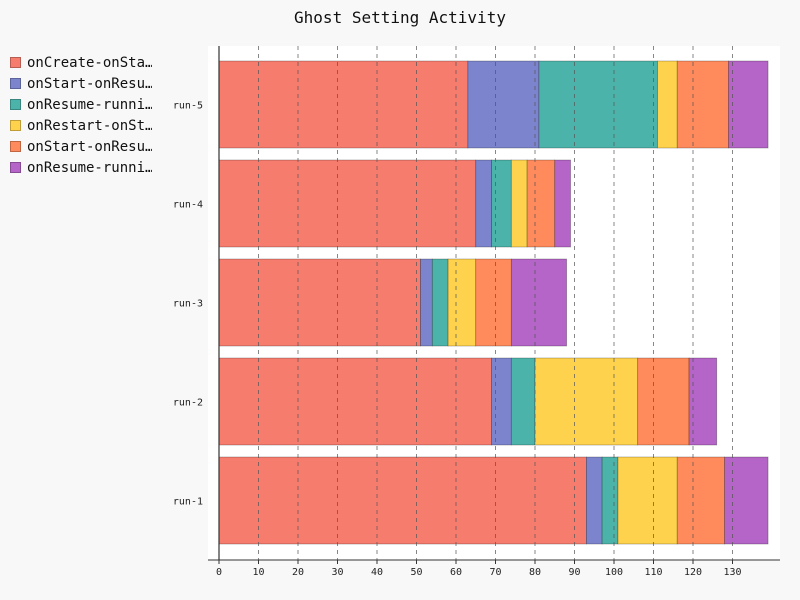 The width and height of the screenshot is (800, 600). What do you see at coordinates (188, 502) in the screenshot?
I see `y-tick-label: run-1` at bounding box center [188, 502].